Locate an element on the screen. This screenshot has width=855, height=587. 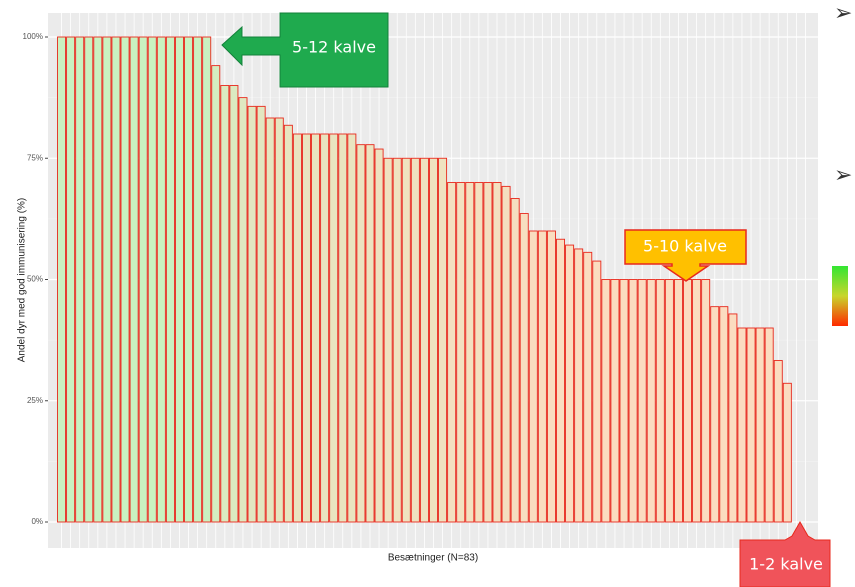
y-axis-label: Andel dyr med god immunisering (%) is located at coordinates (22, 280).